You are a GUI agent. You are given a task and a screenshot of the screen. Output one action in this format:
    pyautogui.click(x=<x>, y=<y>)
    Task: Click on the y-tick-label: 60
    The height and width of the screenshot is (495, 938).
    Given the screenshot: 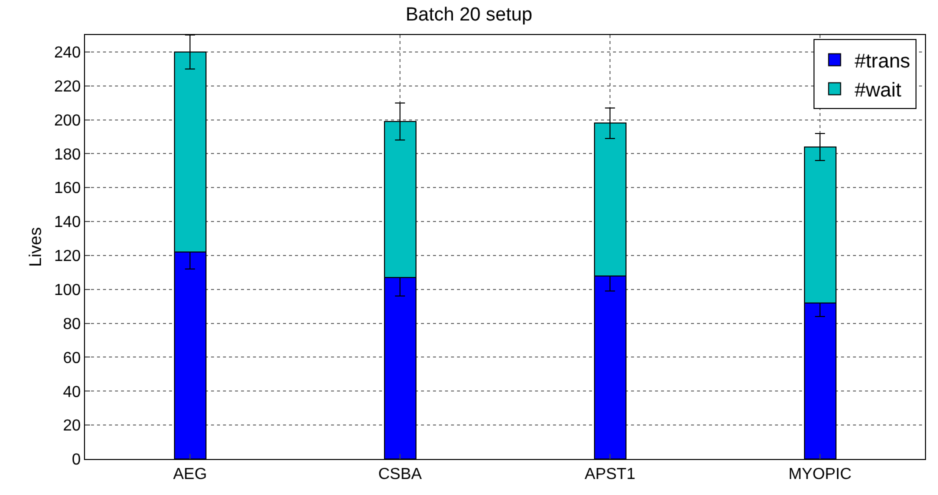 What is the action you would take?
    pyautogui.click(x=72, y=358)
    